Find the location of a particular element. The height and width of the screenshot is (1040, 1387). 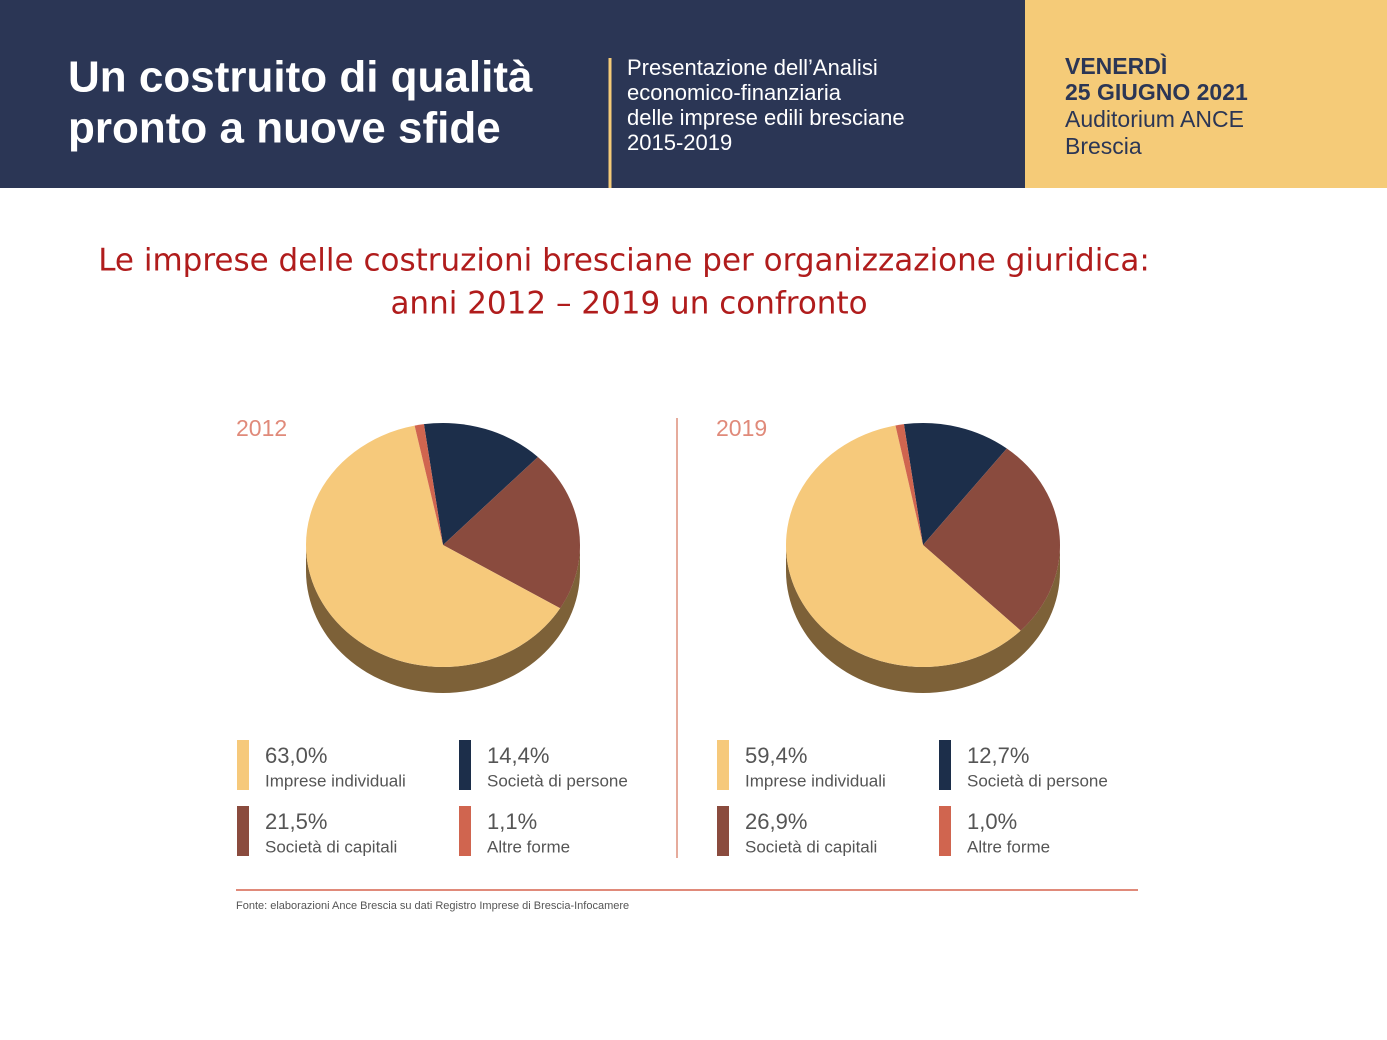

legend-value: 21,5% is located at coordinates (296, 821).